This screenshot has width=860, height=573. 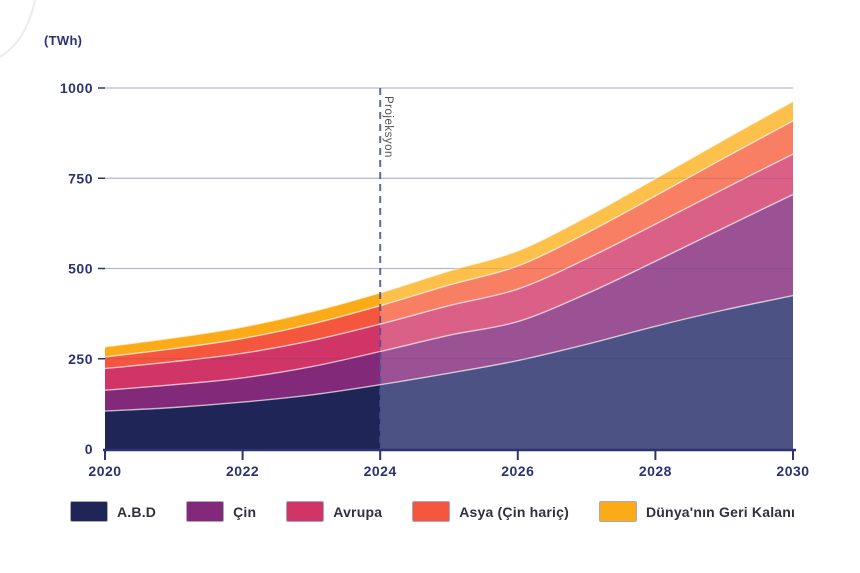 What do you see at coordinates (63, 40) in the screenshot?
I see `y-axis-unit-label: (TWh)` at bounding box center [63, 40].